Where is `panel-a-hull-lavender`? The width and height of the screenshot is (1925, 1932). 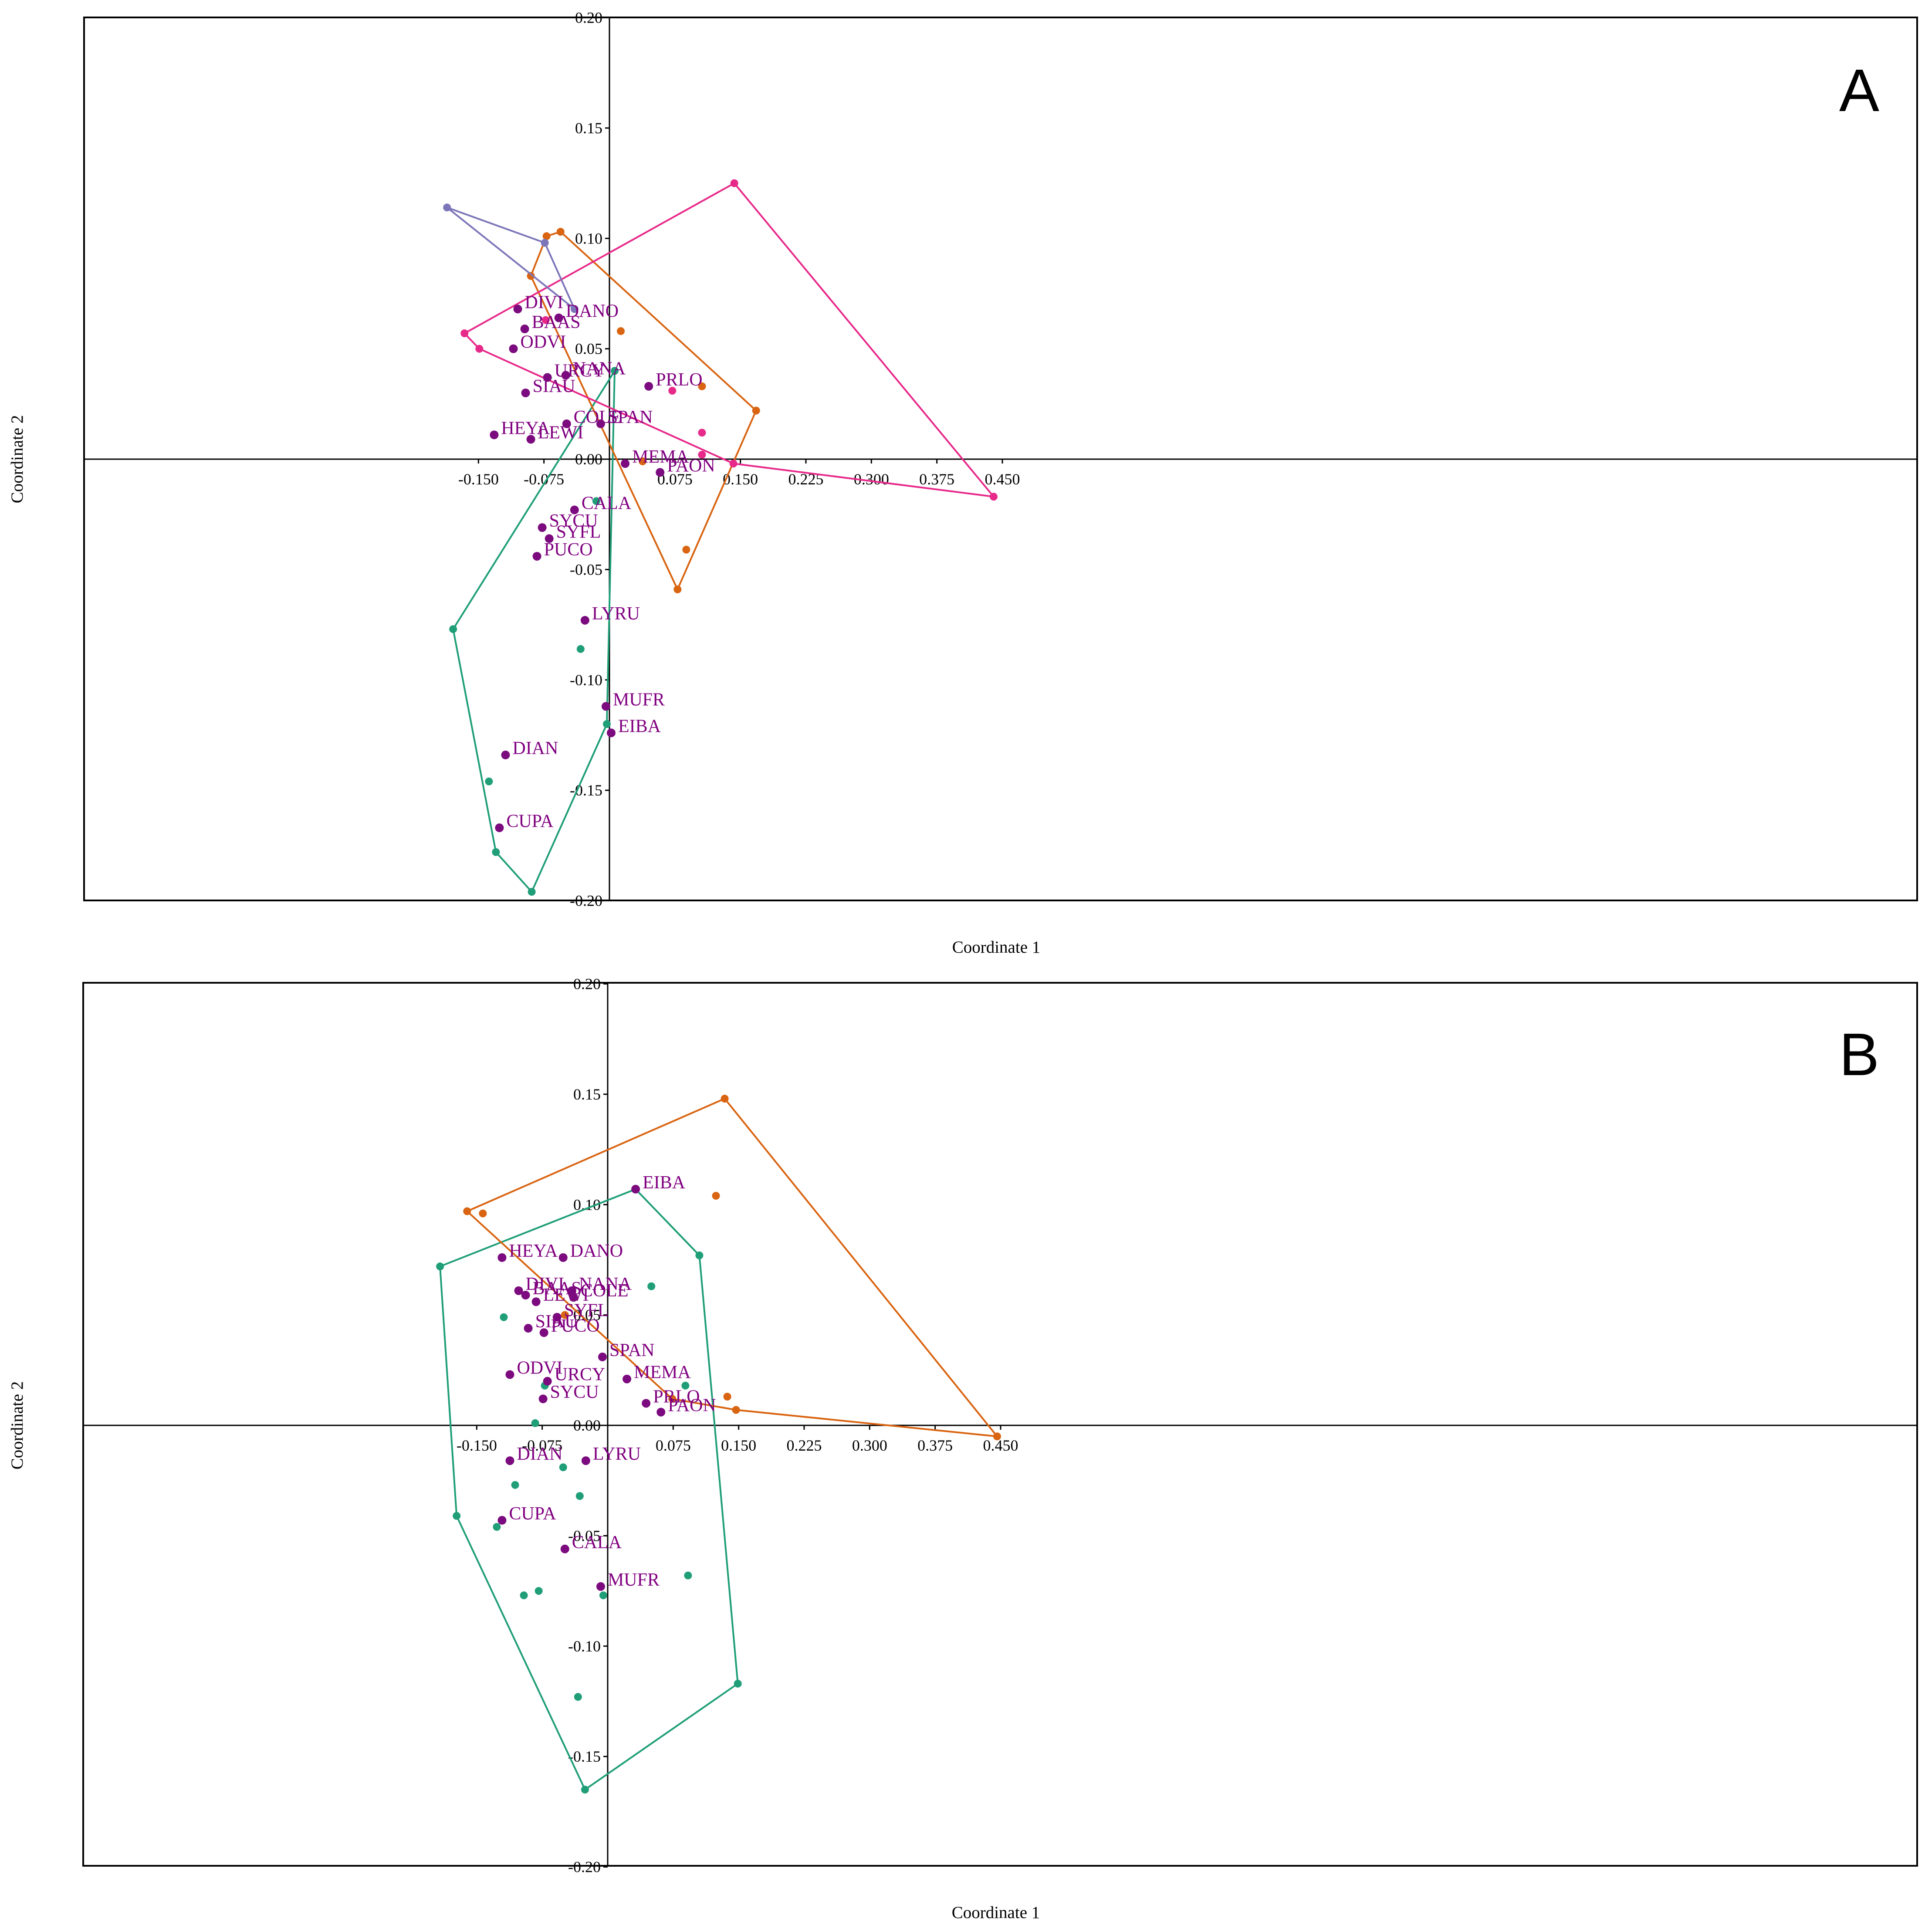
panel-a-hull-lavender is located at coordinates (510, 258).